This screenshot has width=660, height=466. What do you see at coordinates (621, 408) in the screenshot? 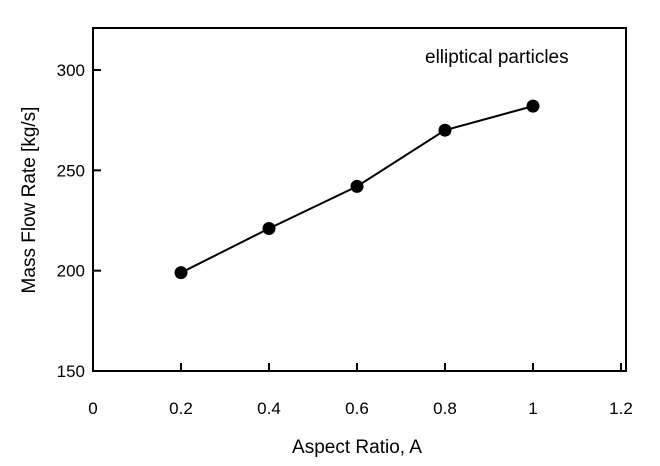
I see `x-tick-label: 1.2` at bounding box center [621, 408].